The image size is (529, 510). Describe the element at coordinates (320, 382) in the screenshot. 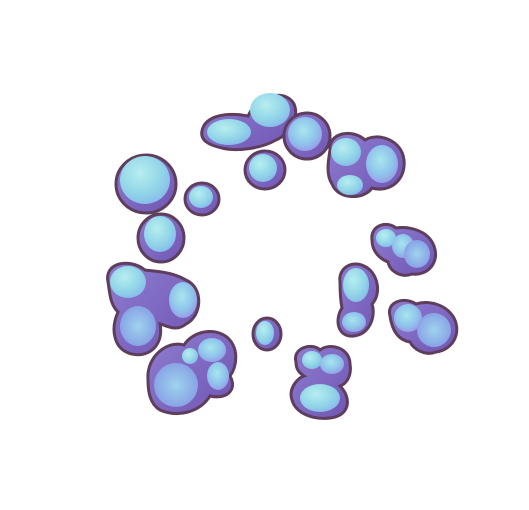

I see `bubble-cluster-bottom-center` at that location.